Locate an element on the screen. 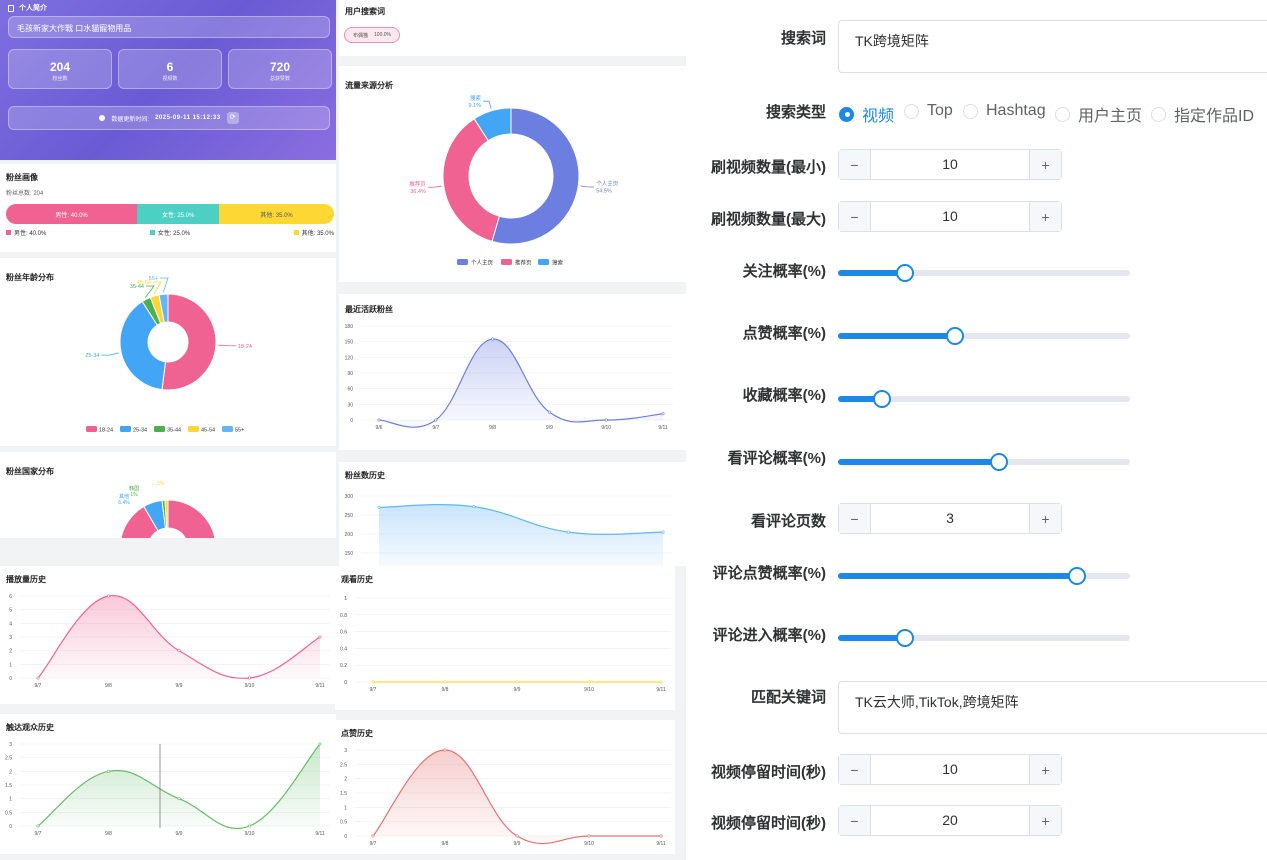  y-tick-label: 2 is located at coordinates (345, 780).